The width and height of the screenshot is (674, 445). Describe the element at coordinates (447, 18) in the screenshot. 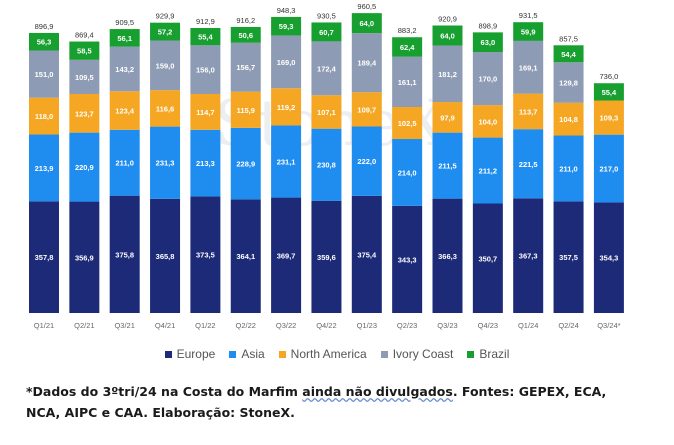

I see `total-label: 920,9` at that location.